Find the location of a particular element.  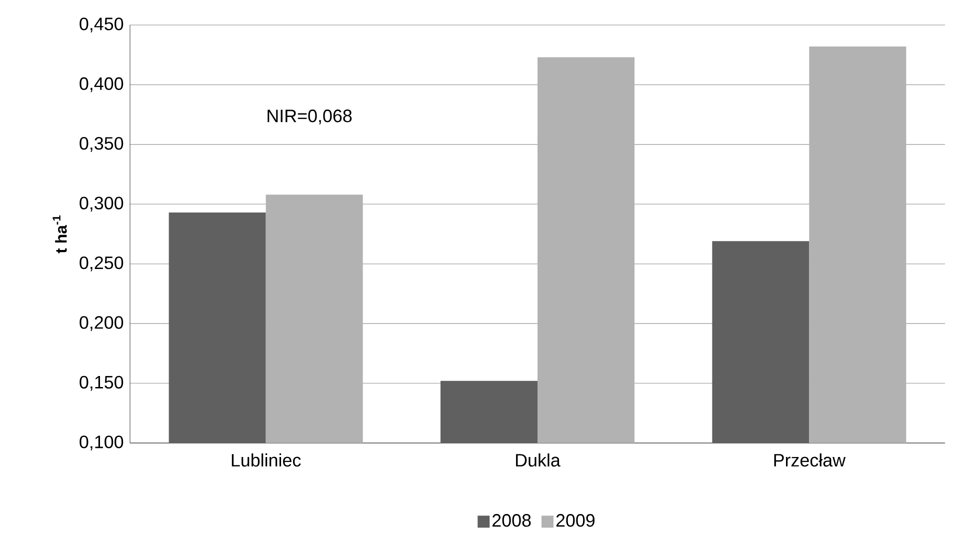

y-tick-label: 0,100 is located at coordinates (102, 443).